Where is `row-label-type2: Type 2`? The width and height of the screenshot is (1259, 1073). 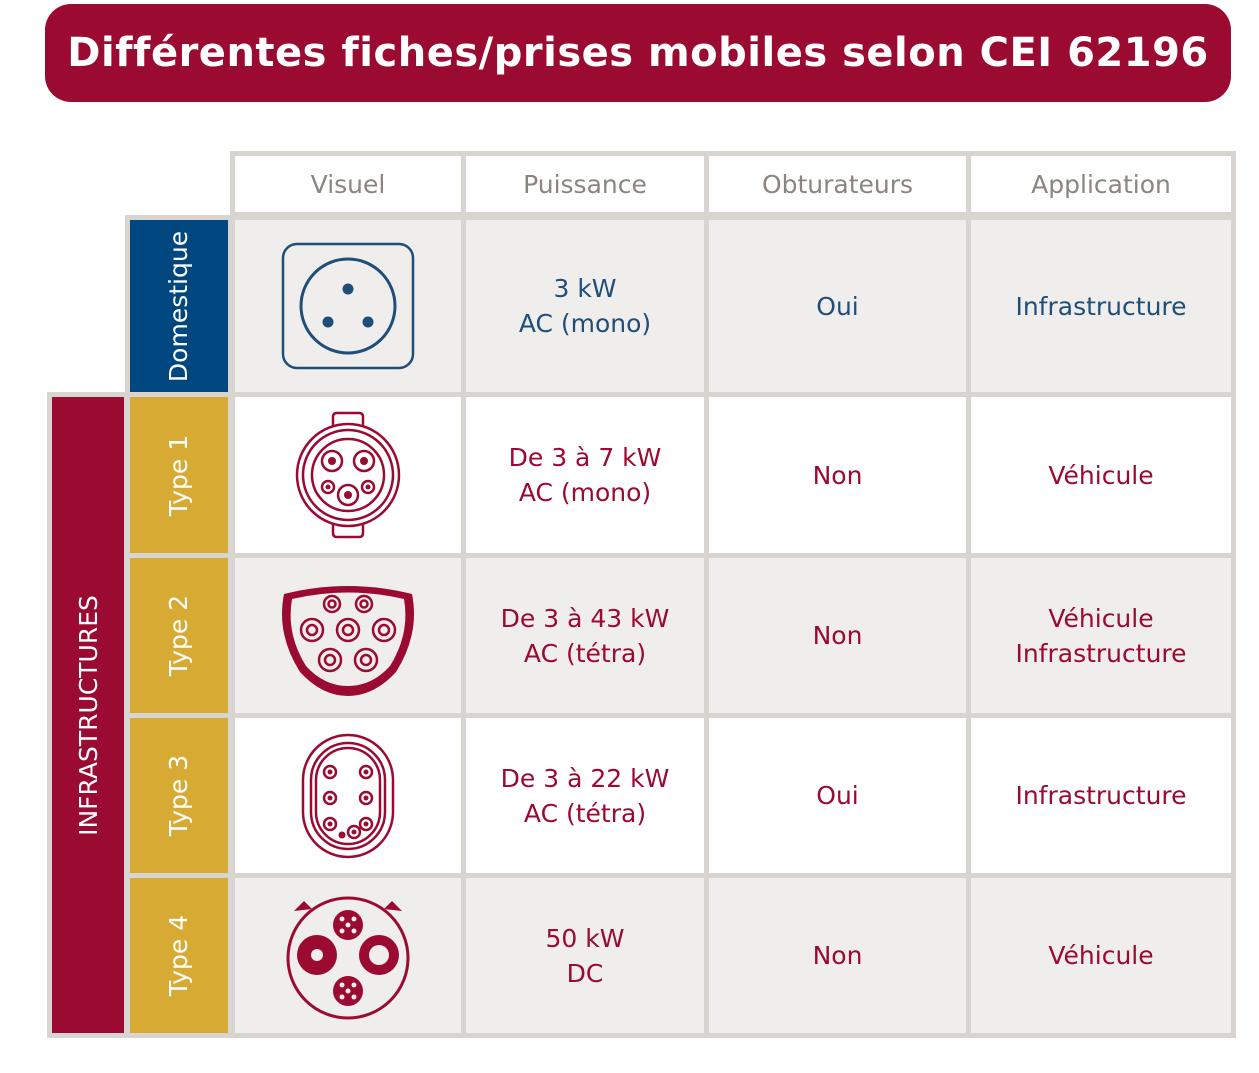
row-label-type2: Type 2 is located at coordinates (179, 635).